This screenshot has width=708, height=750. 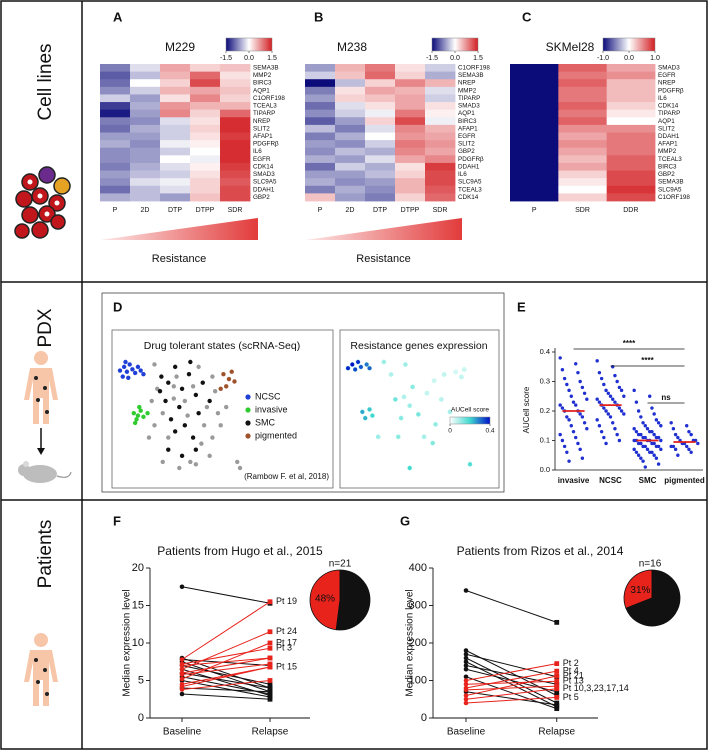 What do you see at coordinates (571, 697) in the screenshot?
I see `patient-label: Pt 5` at bounding box center [571, 697].